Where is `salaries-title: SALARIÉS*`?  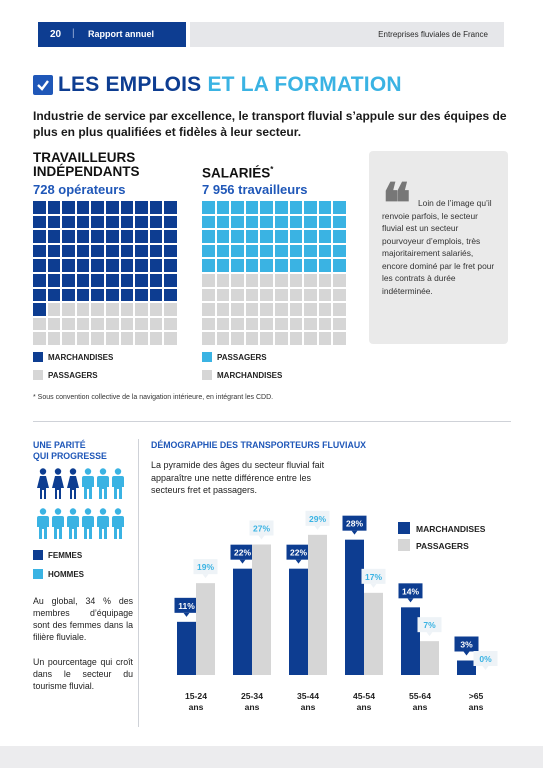 salaries-title: SALARIÉS* is located at coordinates (237, 172).